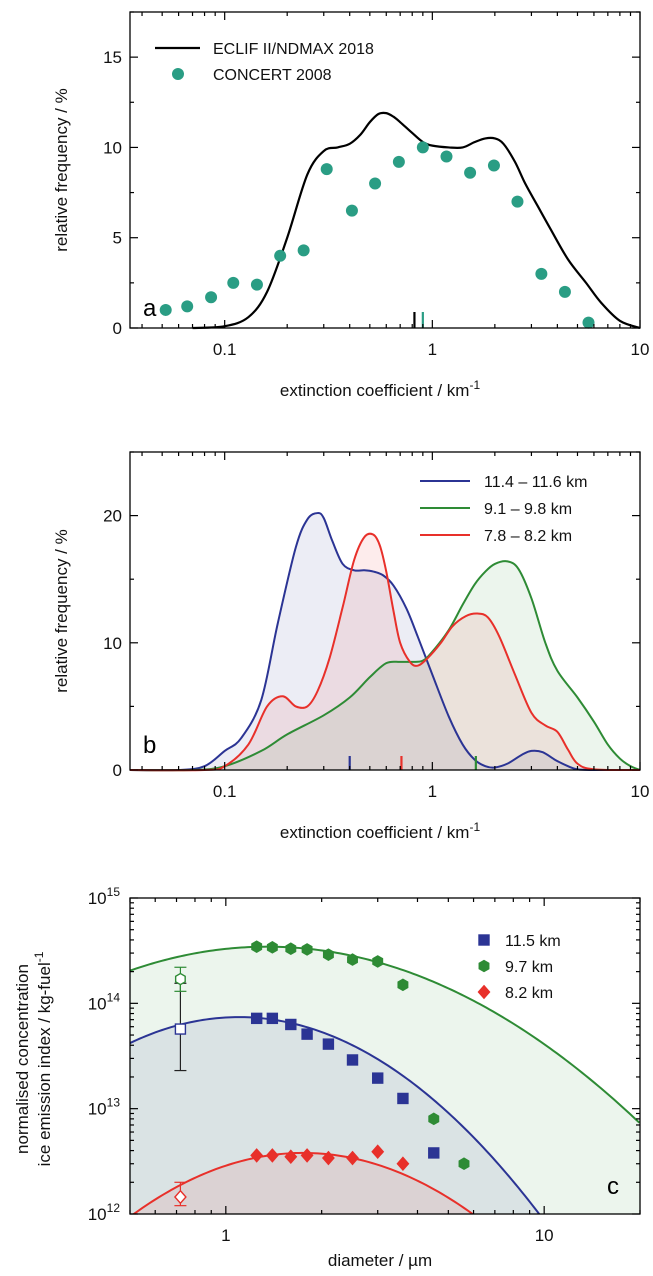  Describe the element at coordinates (178, 74) in the screenshot. I see `legend-swatch-concert` at that location.